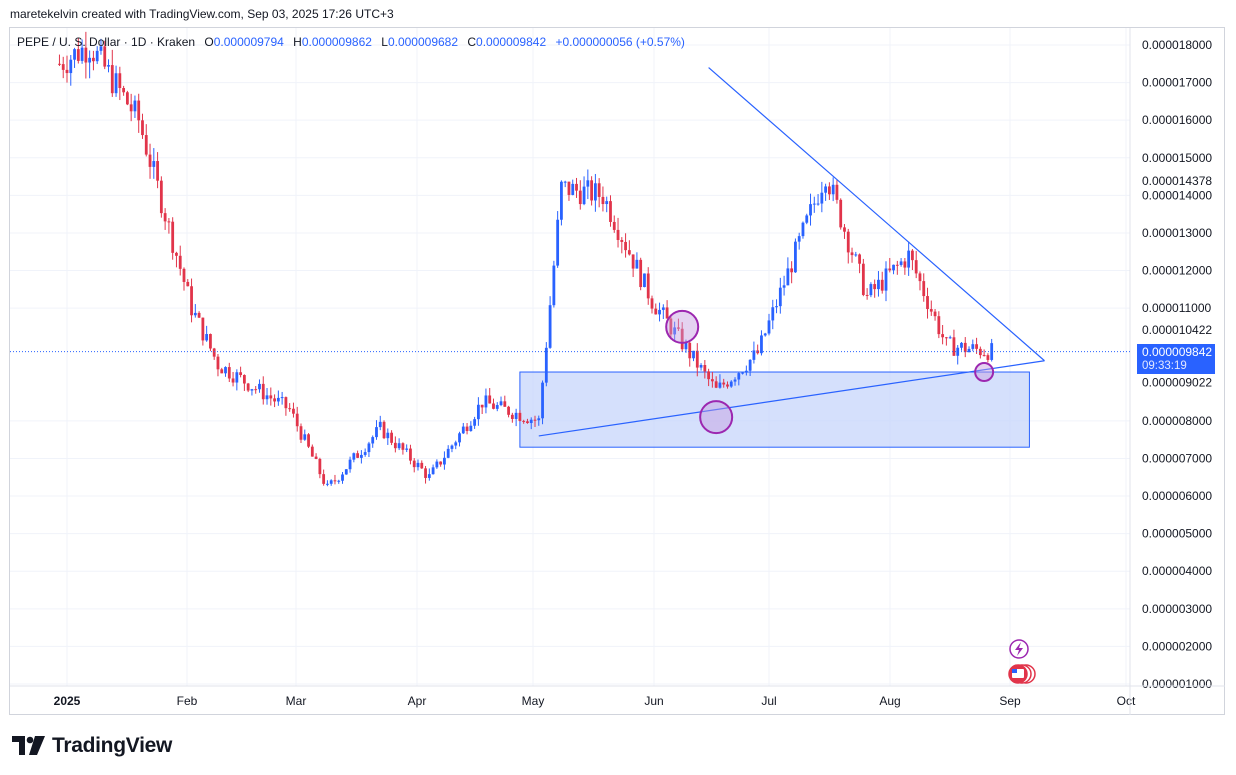 The width and height of the screenshot is (1236, 775). What do you see at coordinates (336, 42) in the screenshot?
I see `legend-high-value: 0.000009862` at bounding box center [336, 42].